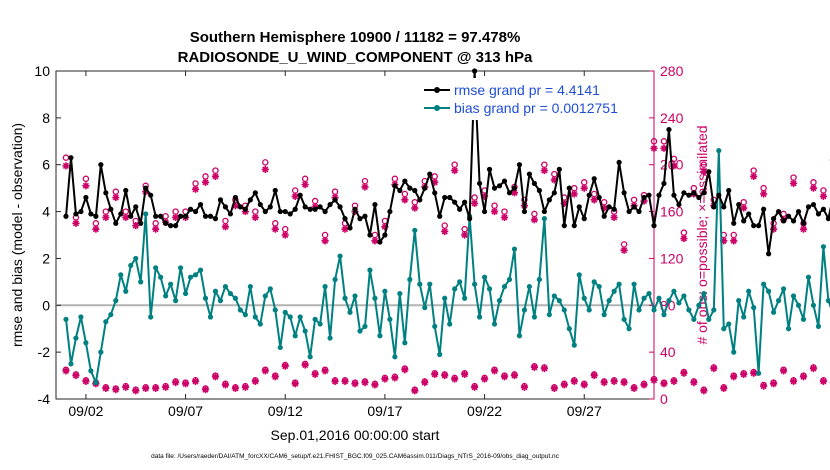 The height and width of the screenshot is (470, 830). Describe the element at coordinates (185, 411) in the screenshot. I see `x-tick-label: 09/07` at that location.